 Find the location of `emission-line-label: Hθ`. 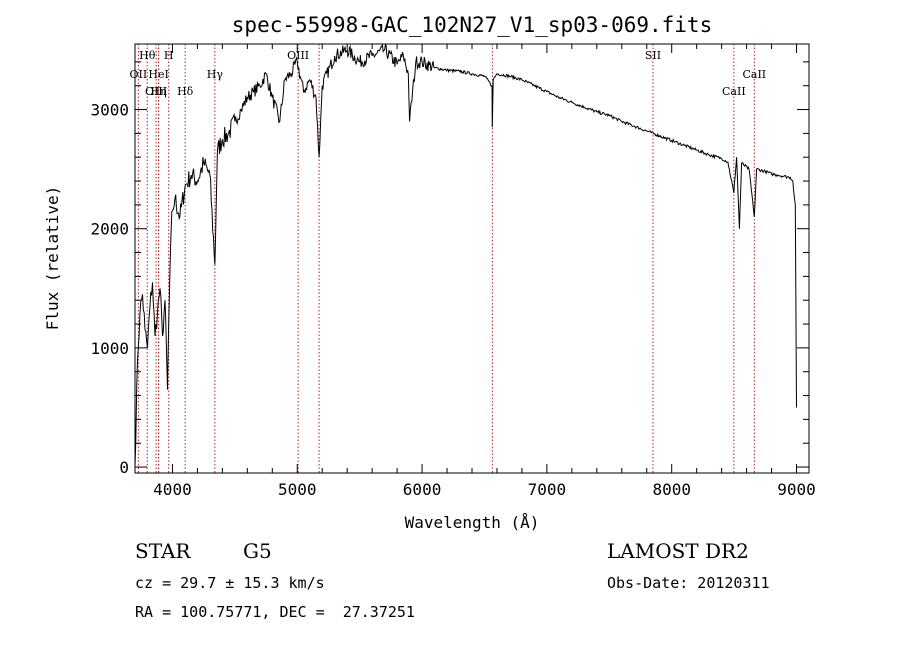

emission-line-label: Hθ is located at coordinates (147, 55).